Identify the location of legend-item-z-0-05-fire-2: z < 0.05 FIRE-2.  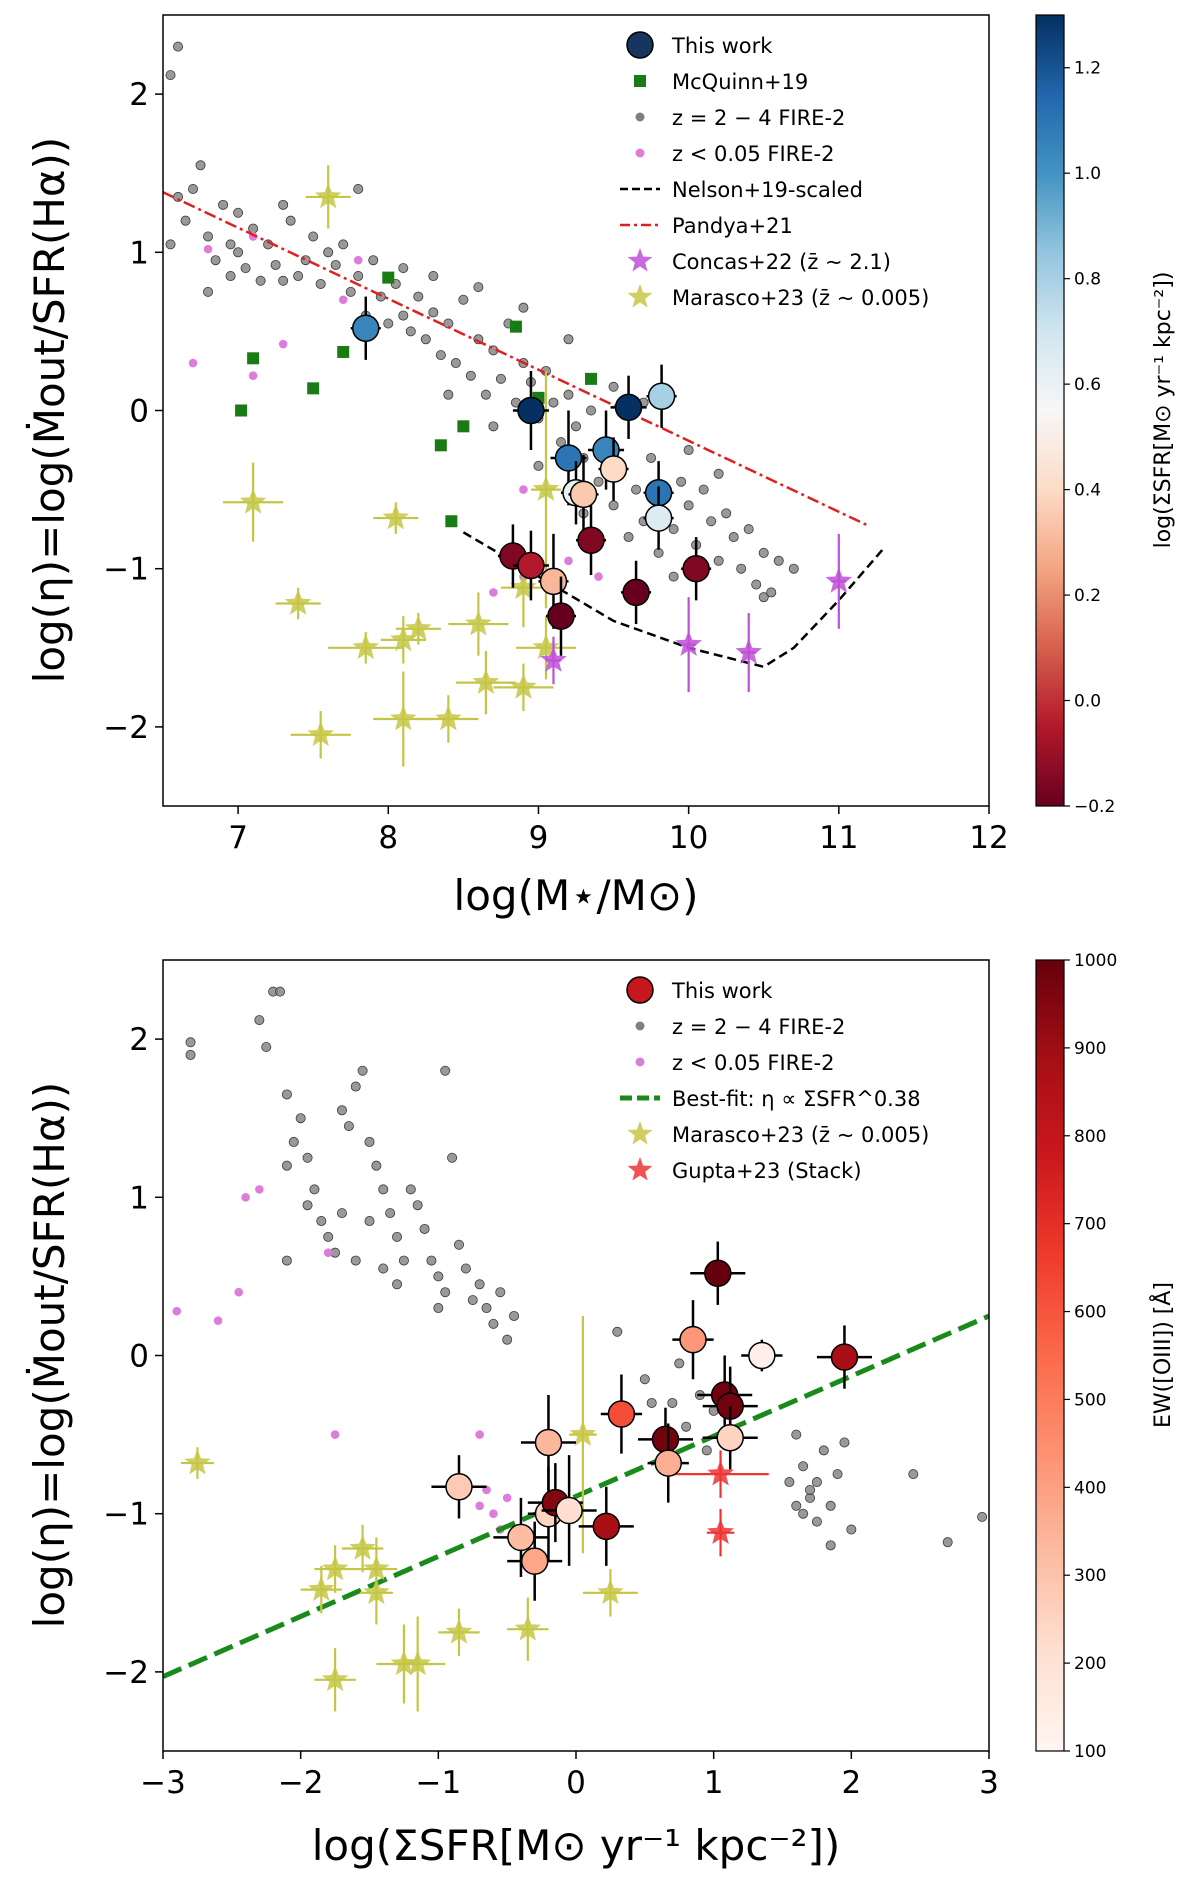
(734, 1063).